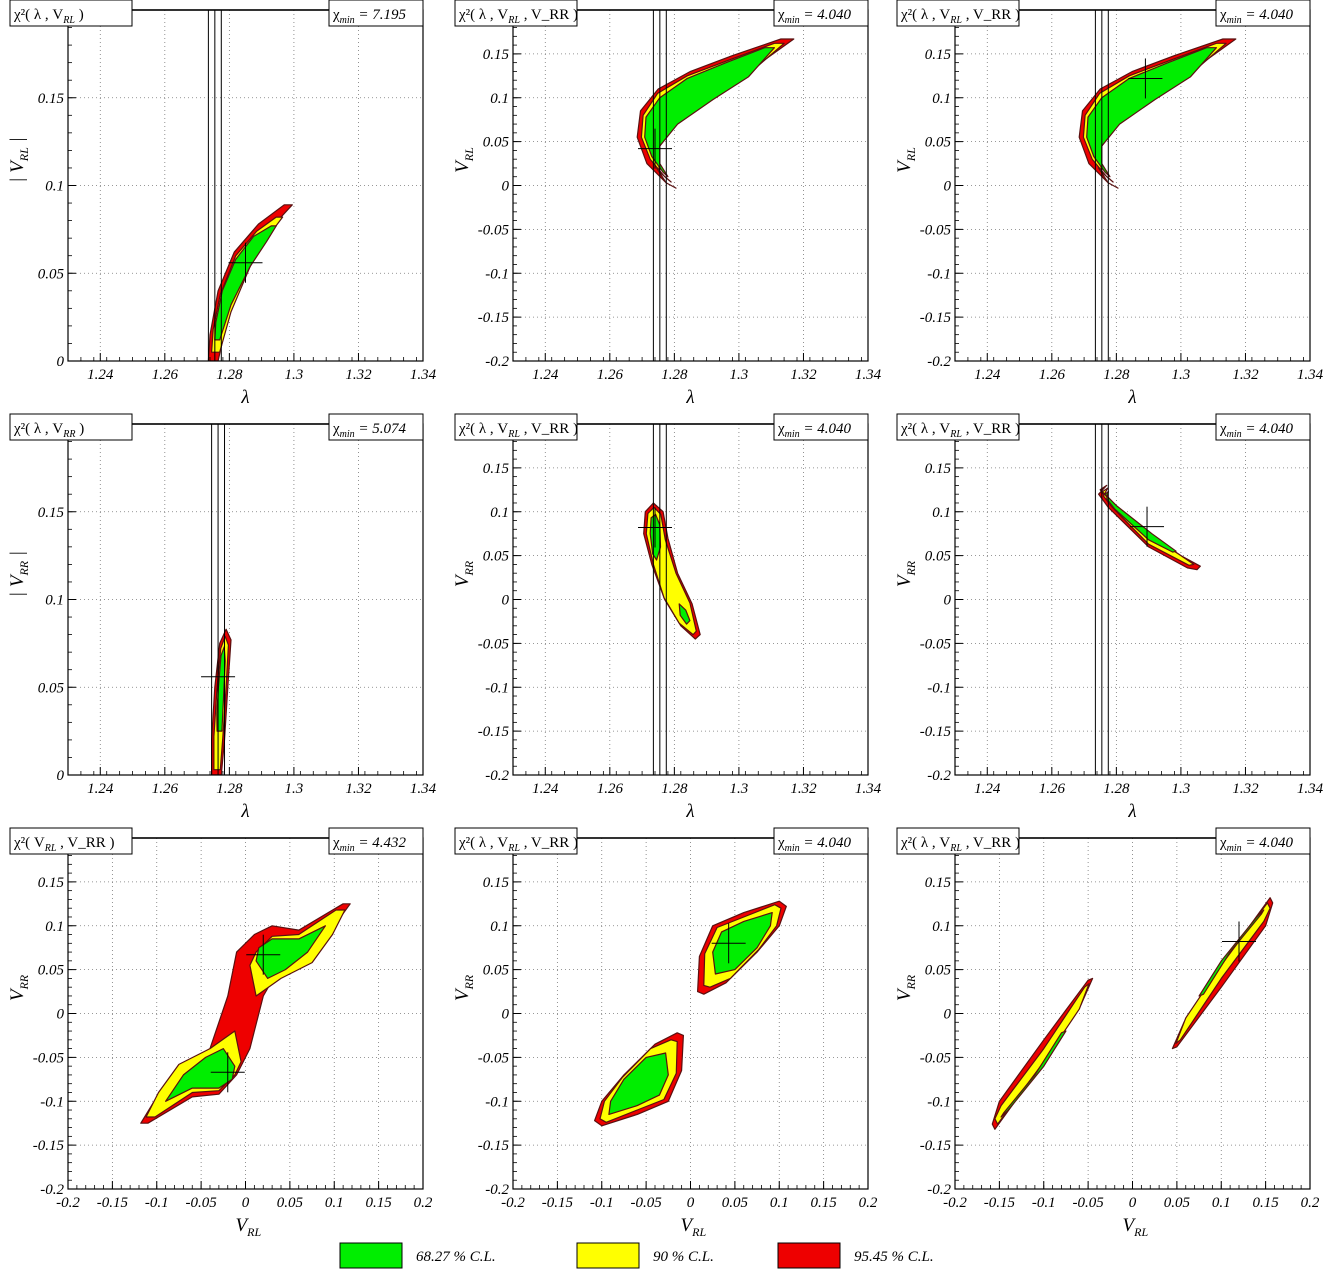 The image size is (1340, 1276). What do you see at coordinates (243, 1225) in the screenshot?
I see `x-axis-label-part: V` at bounding box center [243, 1225].